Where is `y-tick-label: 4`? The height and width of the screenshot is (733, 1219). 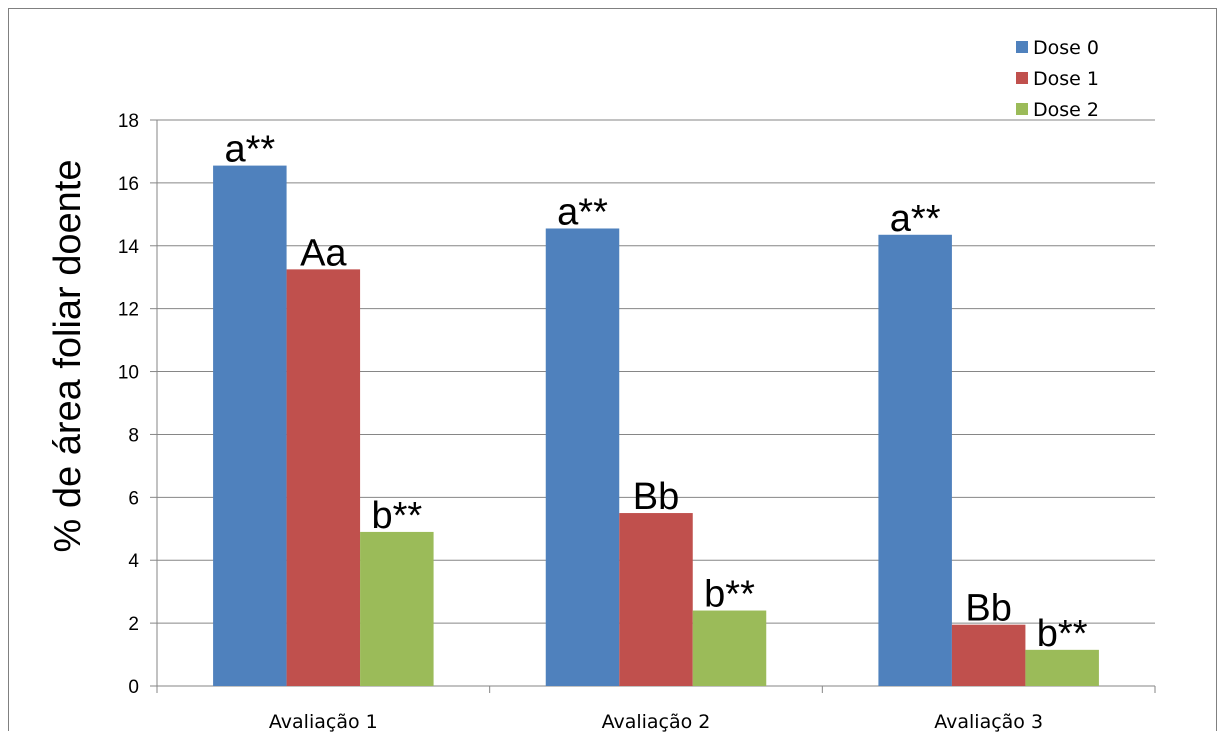
y-tick-label: 4 is located at coordinates (133, 561).